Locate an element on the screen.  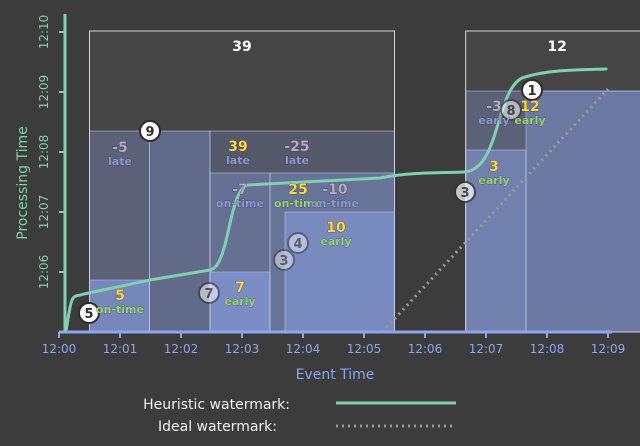
data-point-marker: 1 is located at coordinates (532, 90).